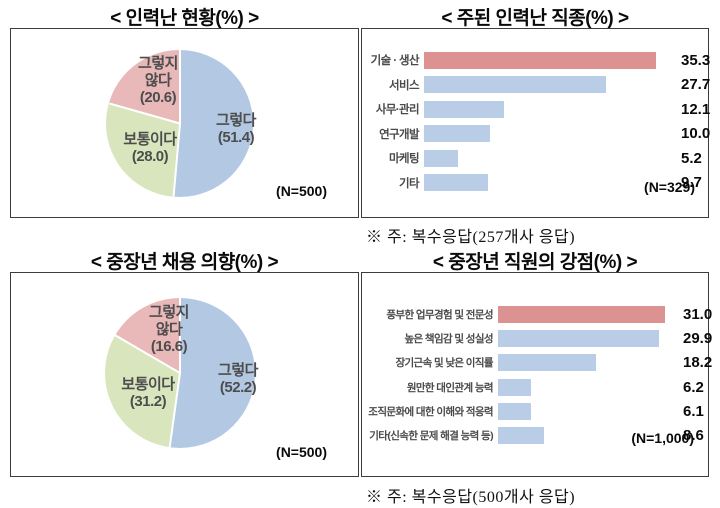  What do you see at coordinates (669, 187) in the screenshot?
I see `sample-size-label: (N=329)` at bounding box center [669, 187].